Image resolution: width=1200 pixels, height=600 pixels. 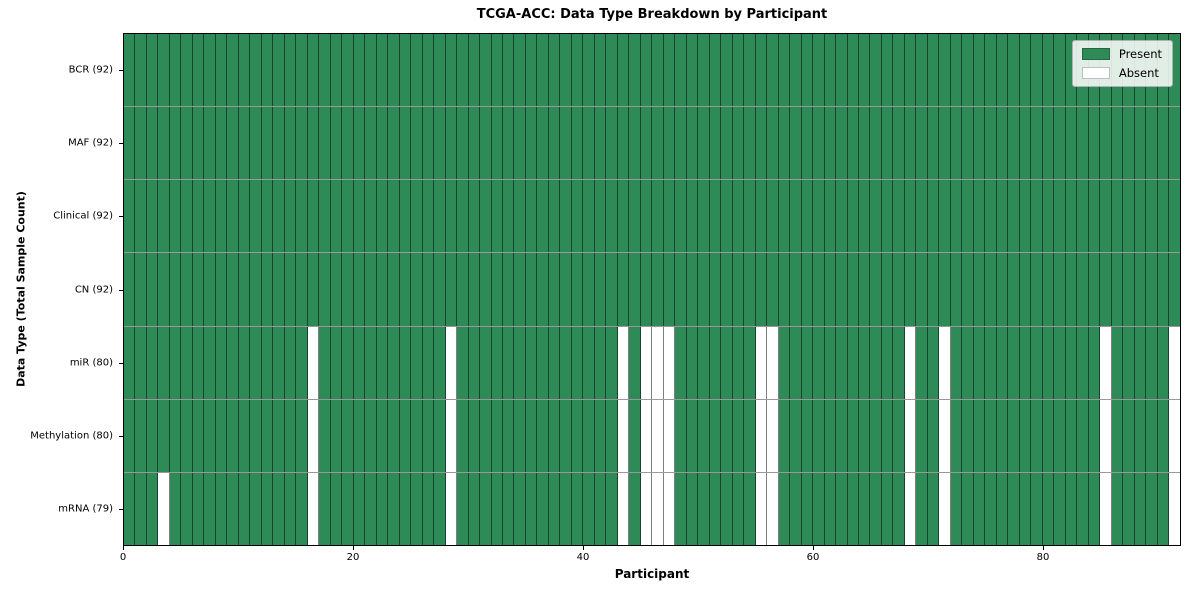 I want to click on x-axis-label: Participant, so click(x=652, y=574).